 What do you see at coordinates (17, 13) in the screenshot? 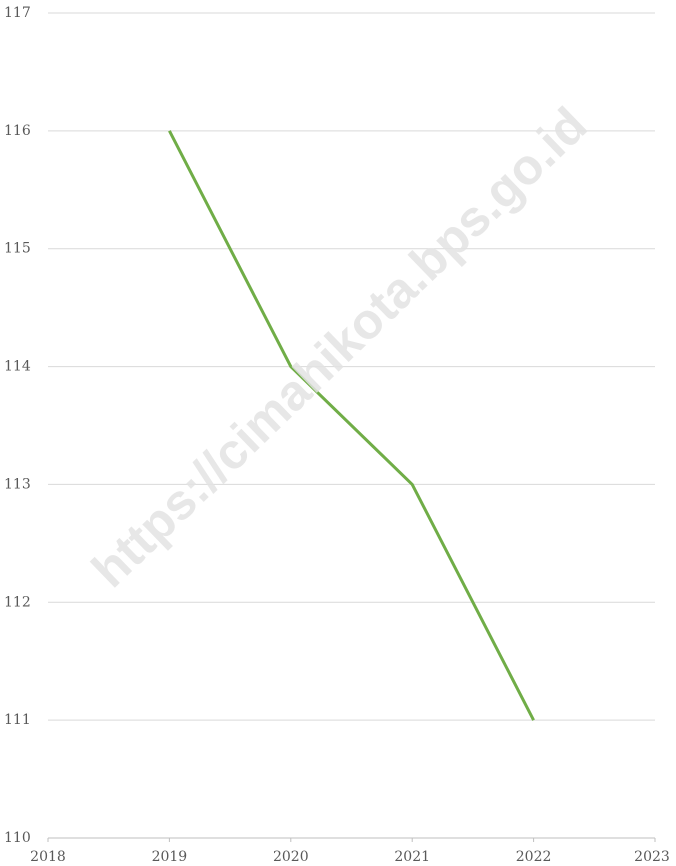
I see `y-tick-label: 117` at bounding box center [17, 13].